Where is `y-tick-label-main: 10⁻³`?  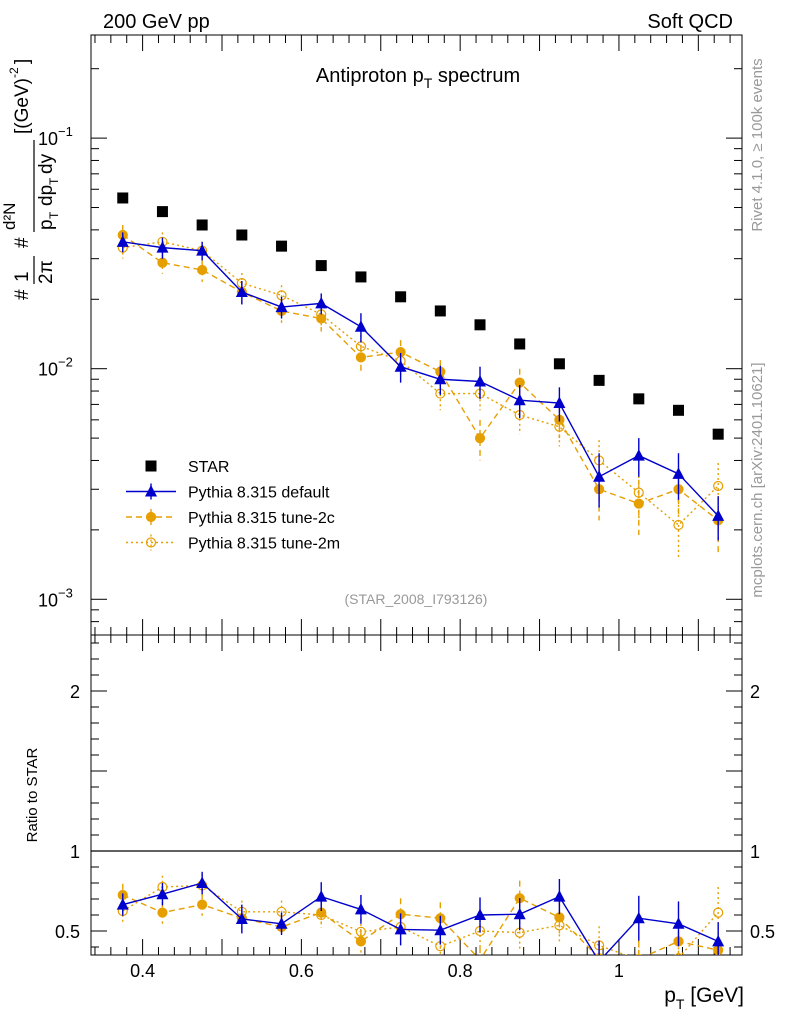
y-tick-label-main: 10⁻³ is located at coordinates (55, 597).